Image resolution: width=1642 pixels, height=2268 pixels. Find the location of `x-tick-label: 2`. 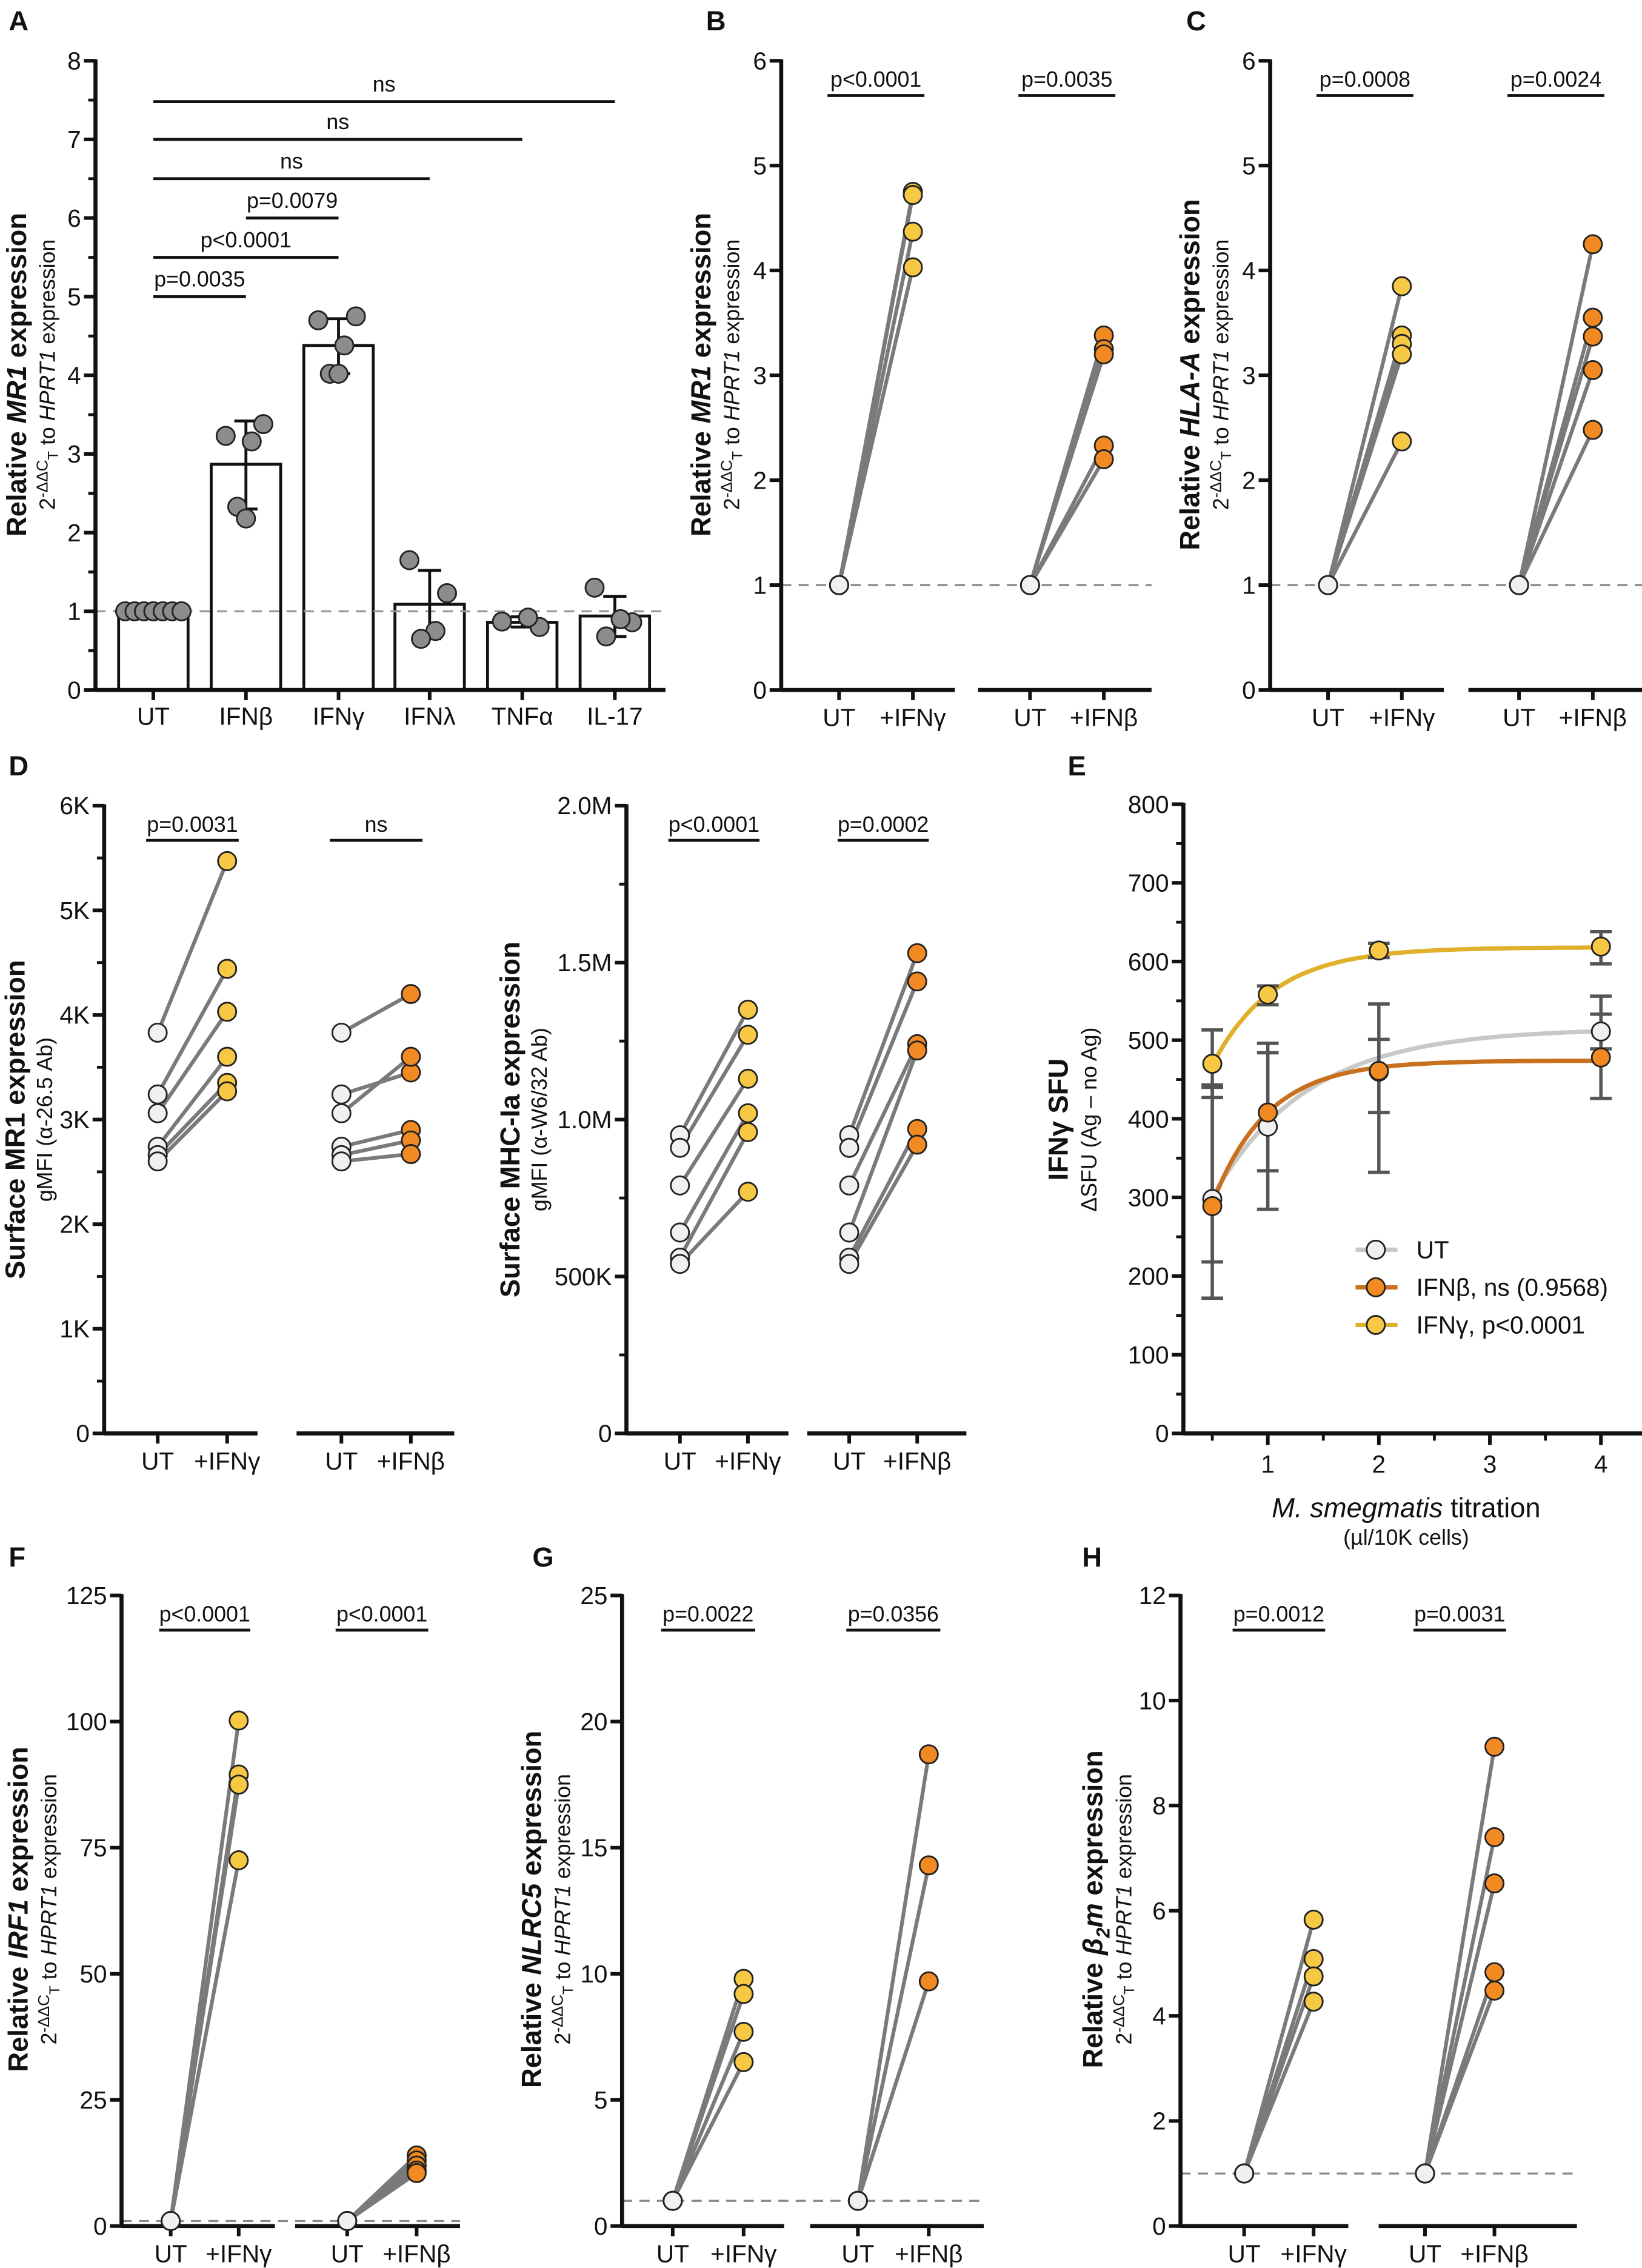

x-tick-label: 2 is located at coordinates (1379, 1464).